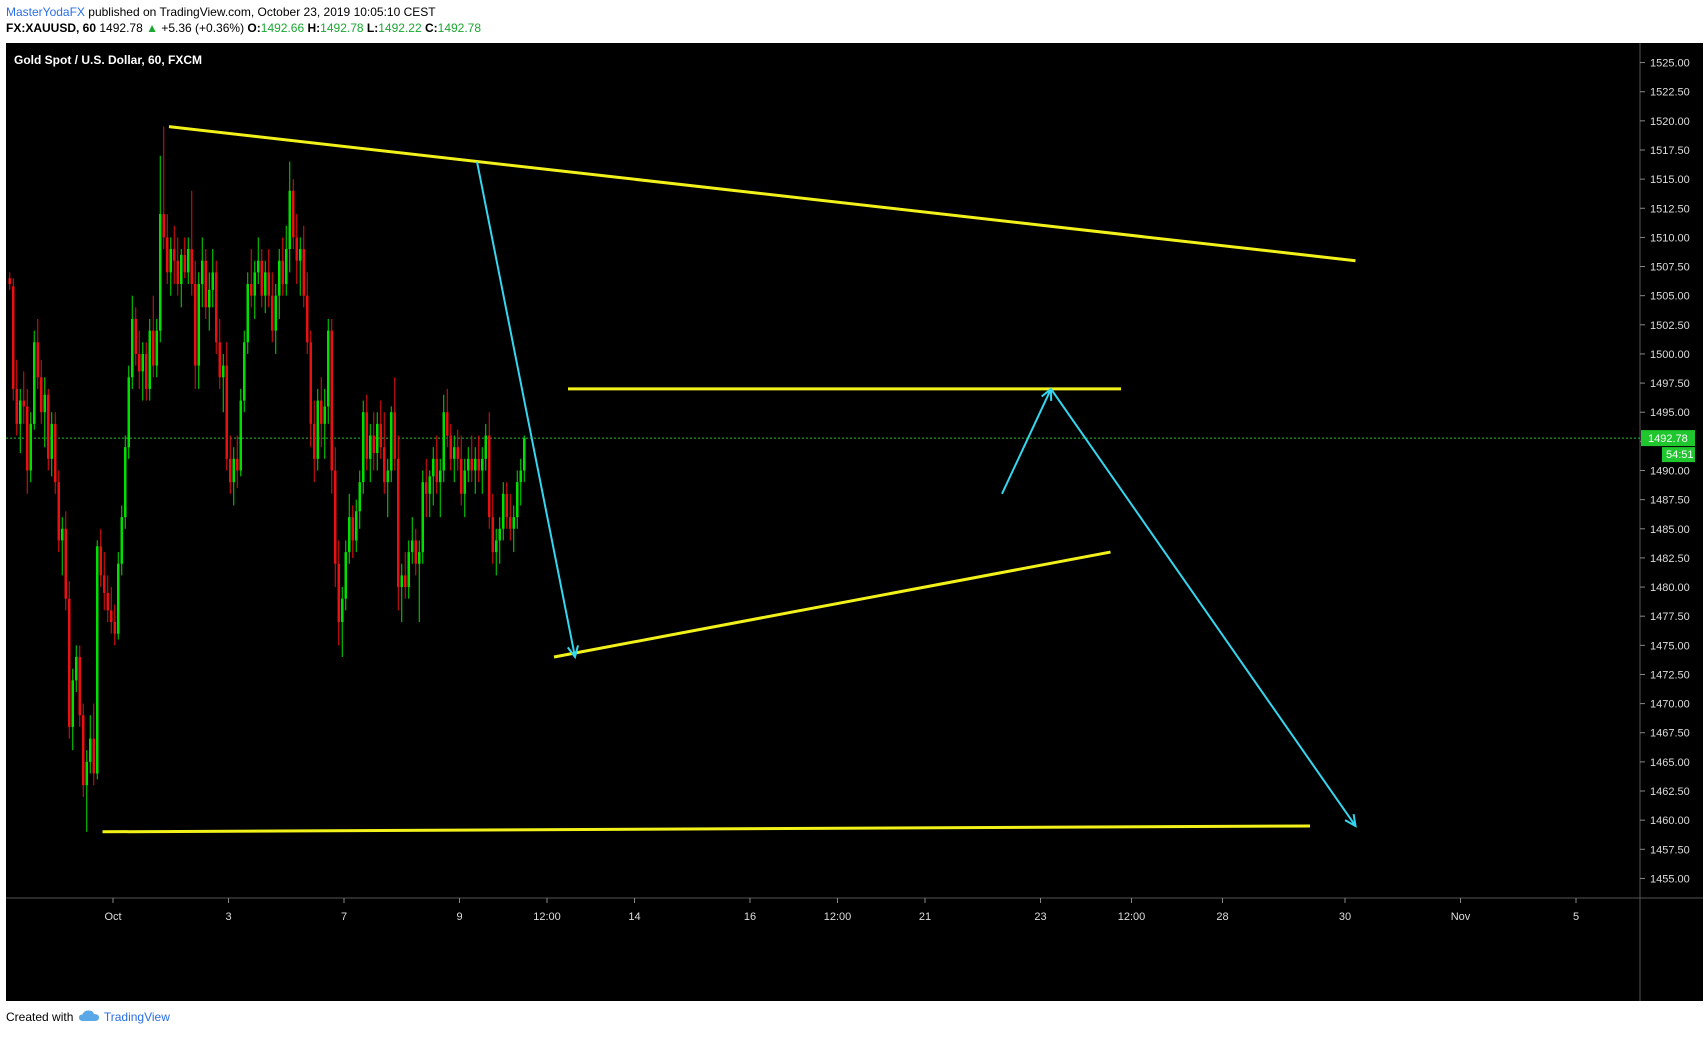  What do you see at coordinates (1670, 413) in the screenshot?
I see `price-tick-label: 1495.00` at bounding box center [1670, 413].